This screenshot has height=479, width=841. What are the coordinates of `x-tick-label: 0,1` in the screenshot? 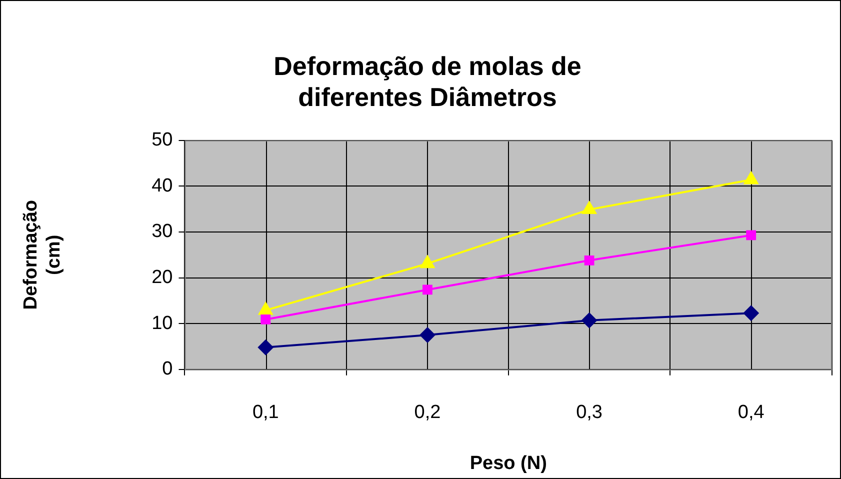 It's located at (265, 413).